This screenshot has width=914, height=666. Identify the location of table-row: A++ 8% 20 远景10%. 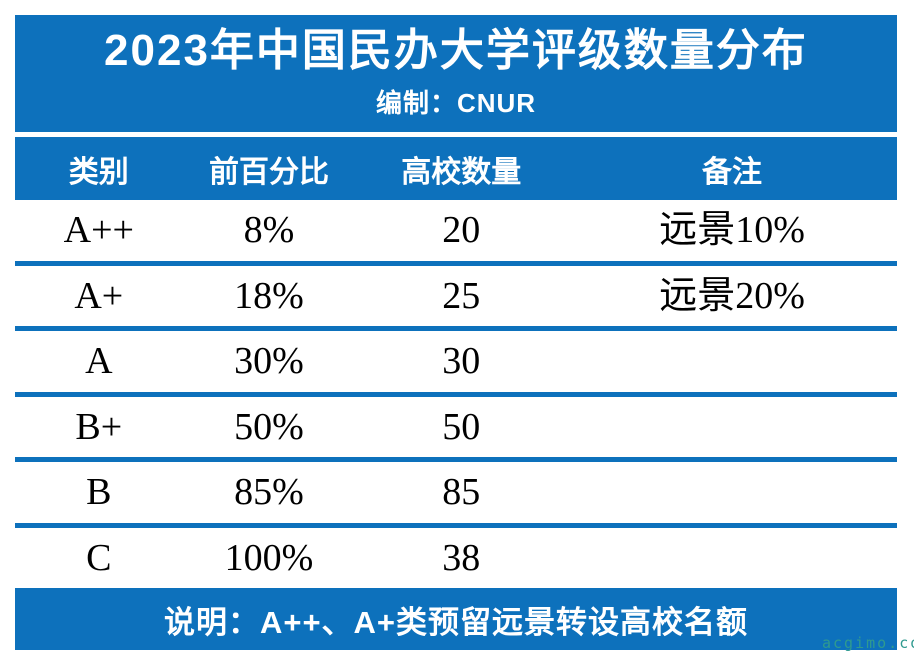
(456, 230).